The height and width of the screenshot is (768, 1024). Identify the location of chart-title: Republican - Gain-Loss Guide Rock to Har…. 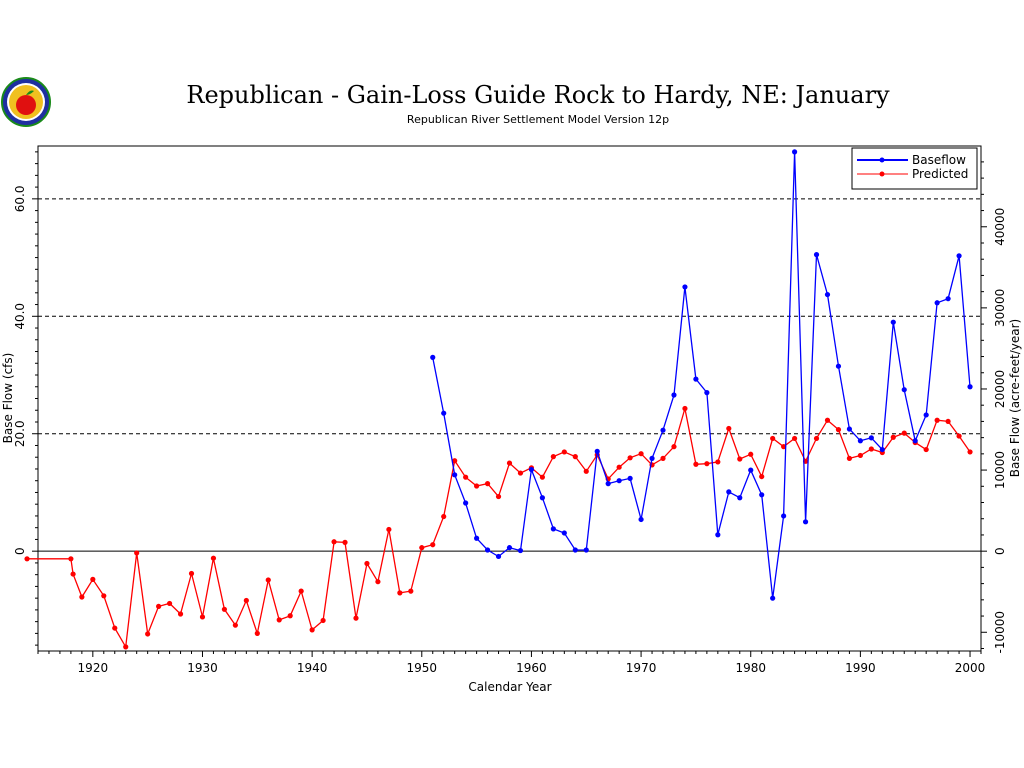
(538, 95).